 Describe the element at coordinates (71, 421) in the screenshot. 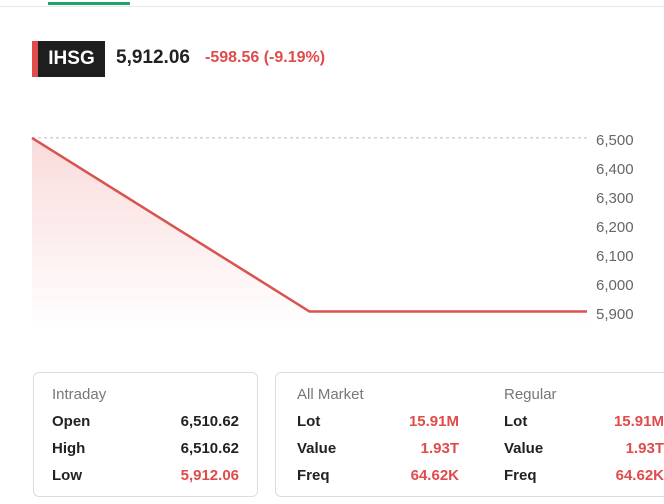

I see `stat-label: Open` at that location.